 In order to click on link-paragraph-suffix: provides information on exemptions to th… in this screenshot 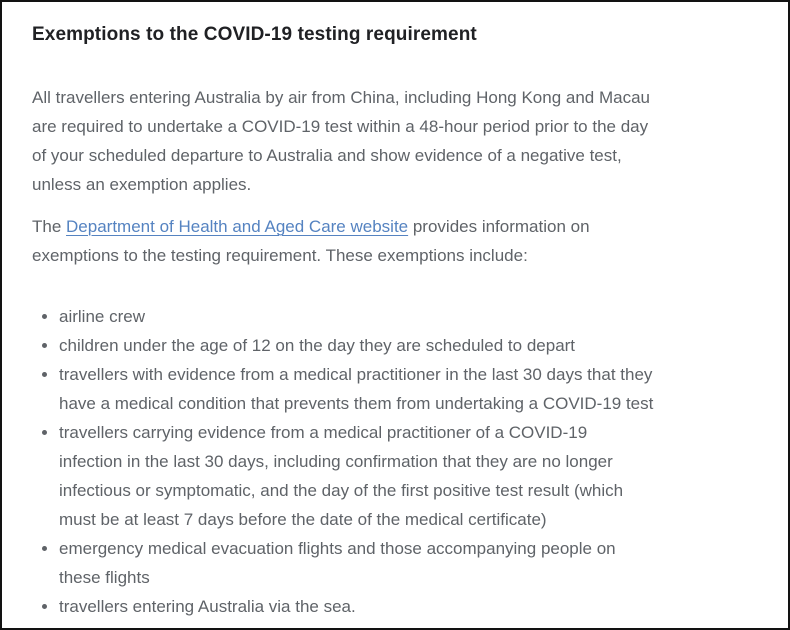, I will do `click(311, 241)`.